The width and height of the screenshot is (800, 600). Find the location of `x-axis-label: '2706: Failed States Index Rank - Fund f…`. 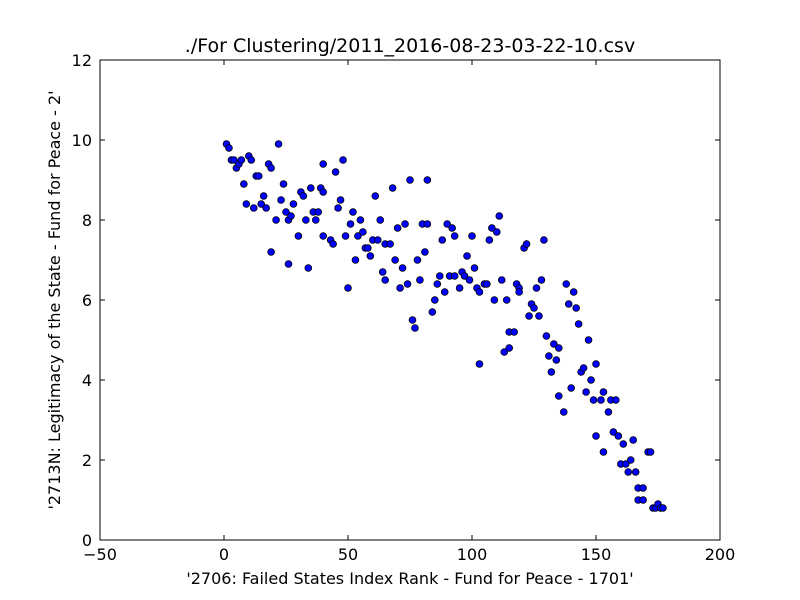

x-axis-label: '2706: Failed States Index Rank - Fund f… is located at coordinates (409, 578).